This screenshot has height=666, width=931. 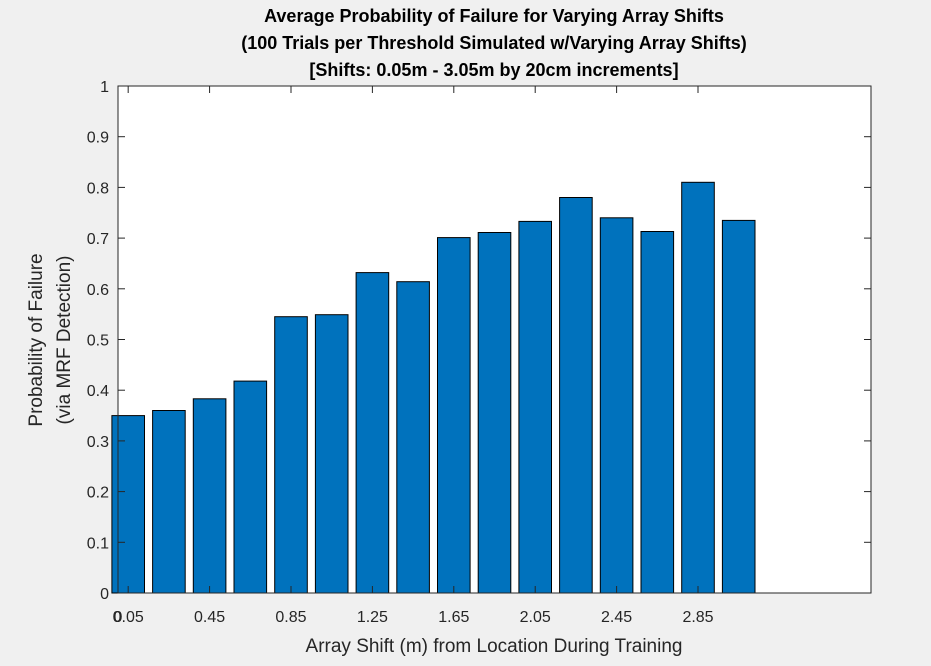 What do you see at coordinates (98, 493) in the screenshot?
I see `y-tick-label: 0.2` at bounding box center [98, 493].